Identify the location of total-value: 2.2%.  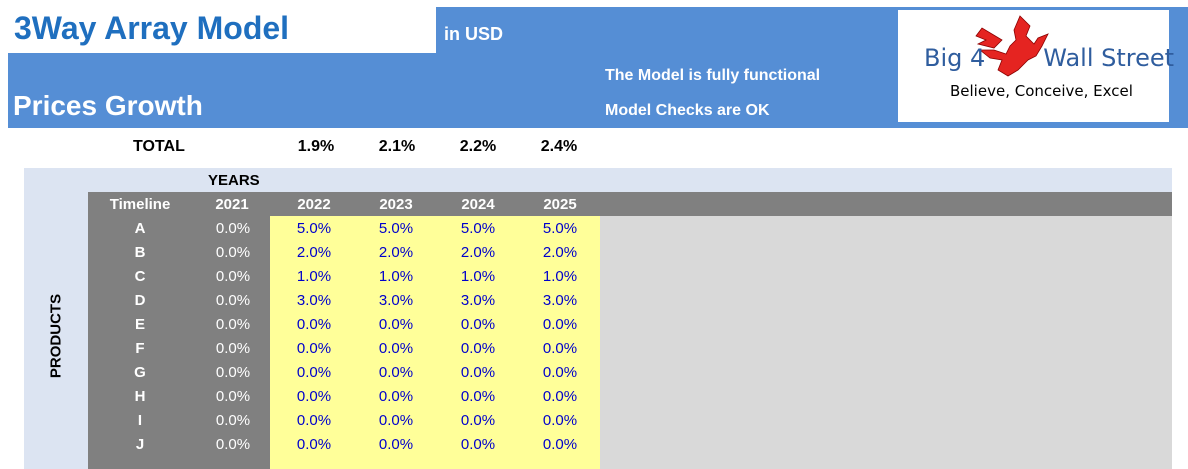
(478, 146).